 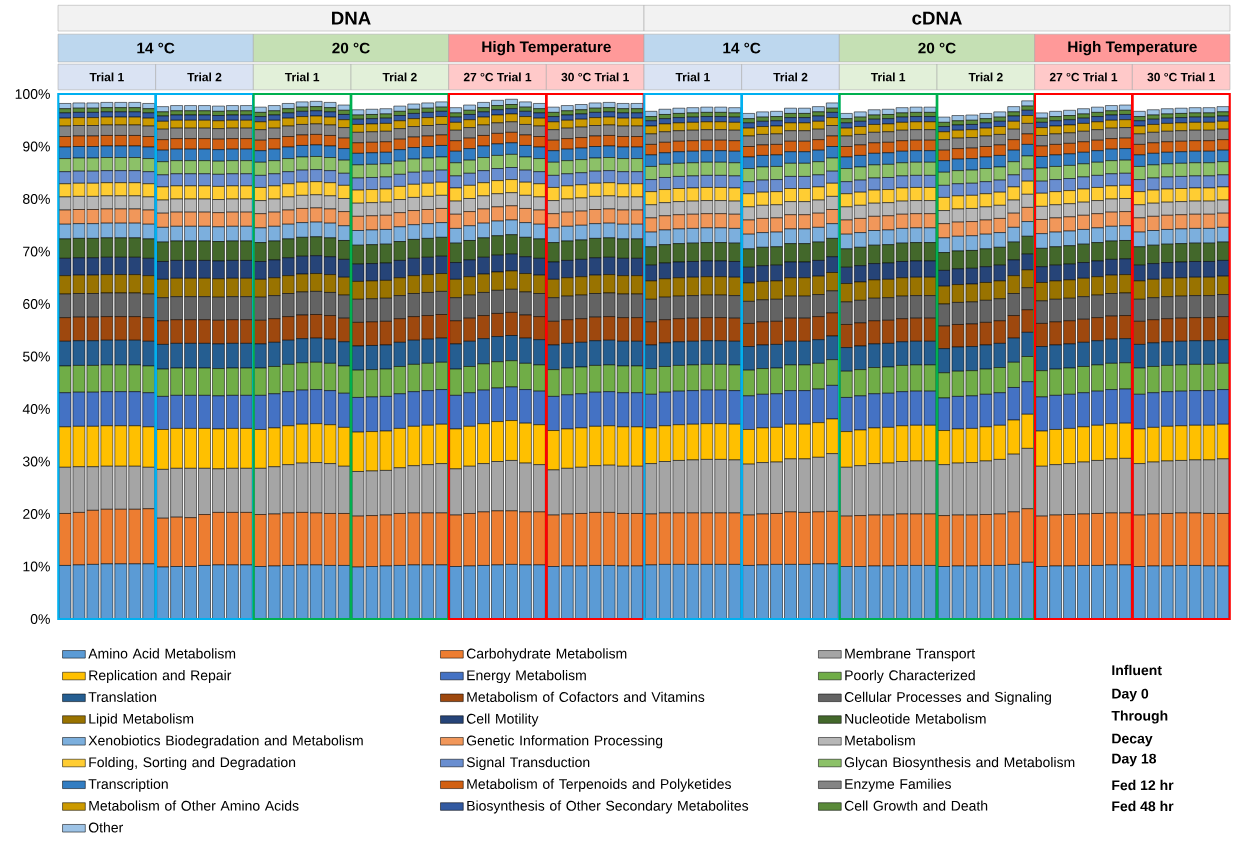 I want to click on legend-label: Cellular Processes and Signaling, so click(x=947, y=698).